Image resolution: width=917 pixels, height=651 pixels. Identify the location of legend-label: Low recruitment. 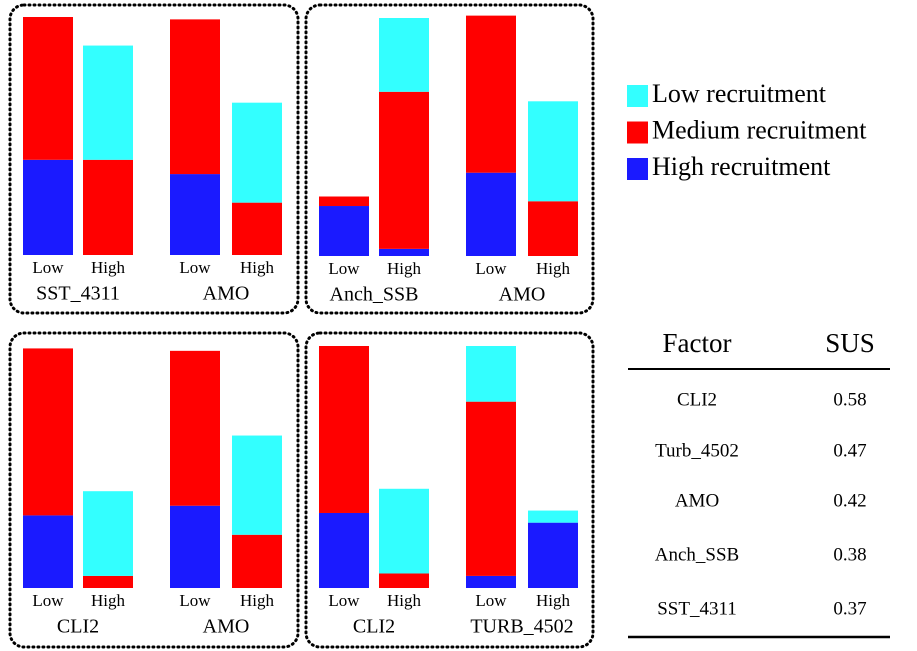
(739, 93).